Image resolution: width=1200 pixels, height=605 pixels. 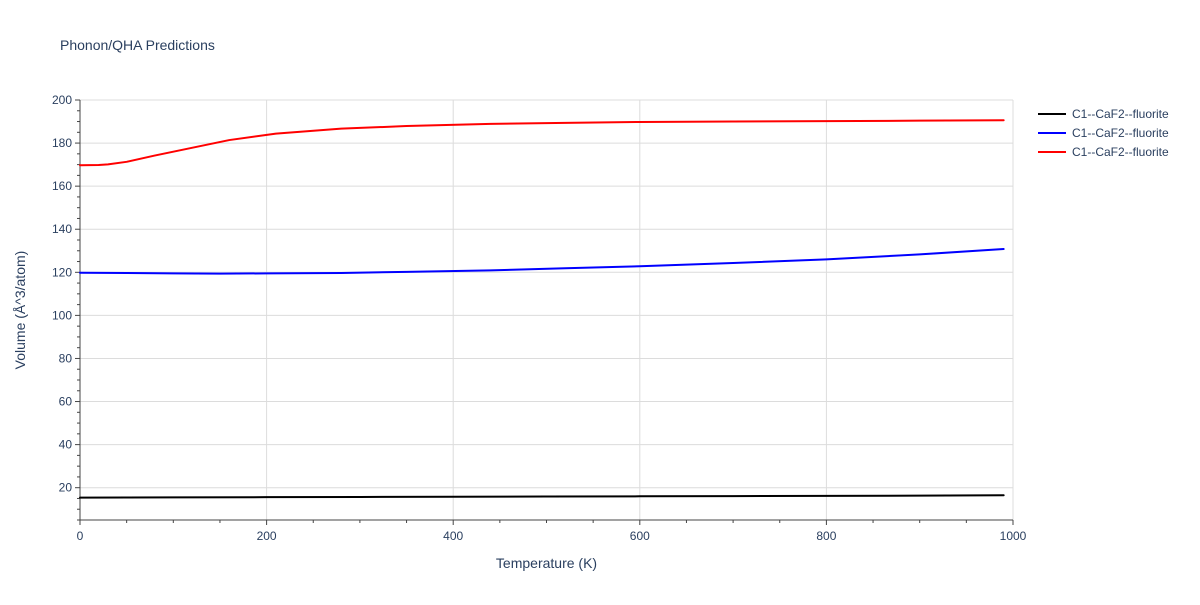 I want to click on y-tick-label: 60, so click(x=66, y=402).